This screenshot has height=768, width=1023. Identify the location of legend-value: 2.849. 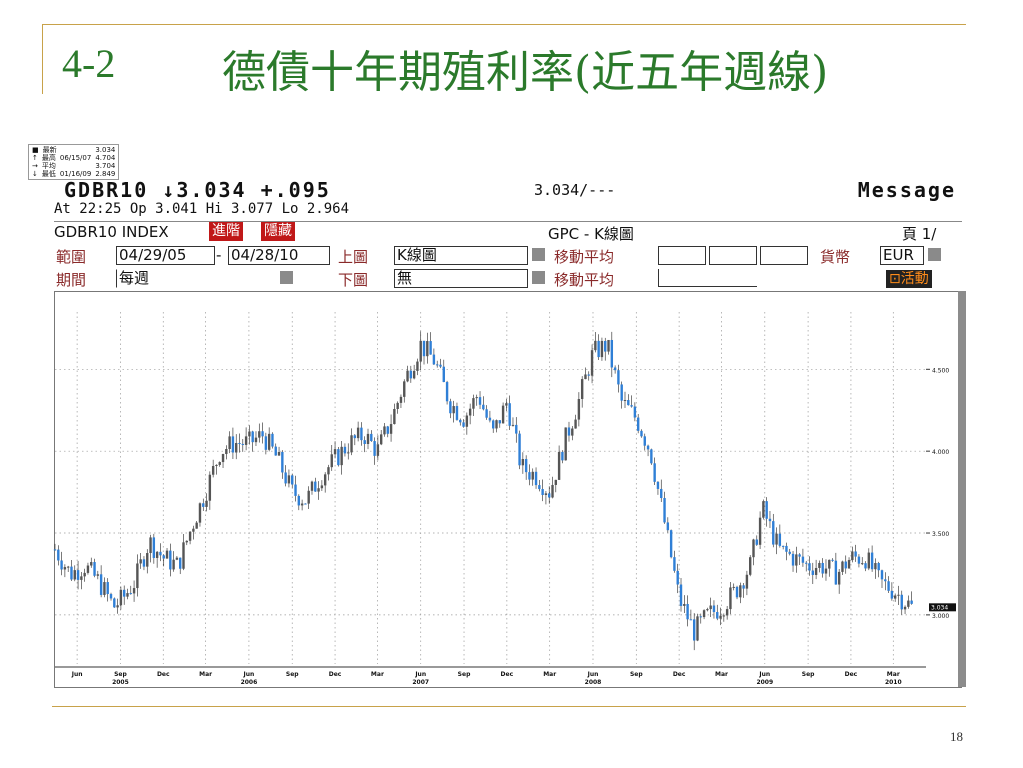
(105, 174).